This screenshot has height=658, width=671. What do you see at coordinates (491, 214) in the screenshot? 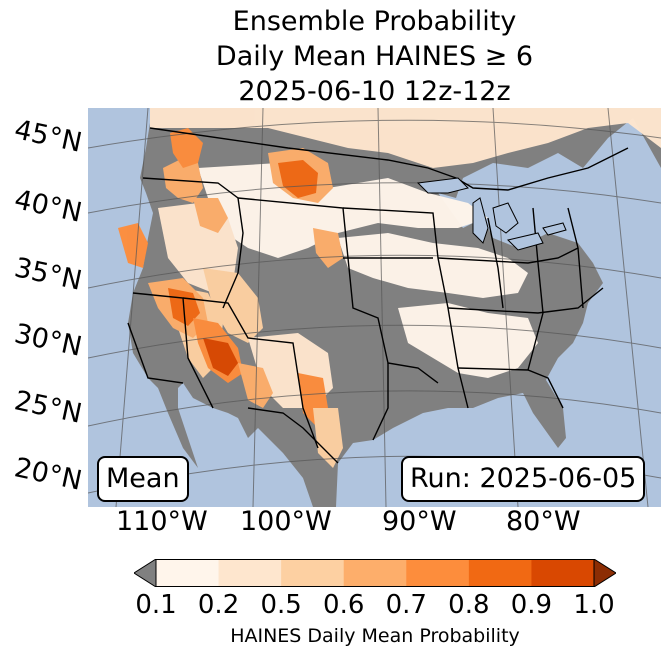
I see `great-lakes` at bounding box center [491, 214].